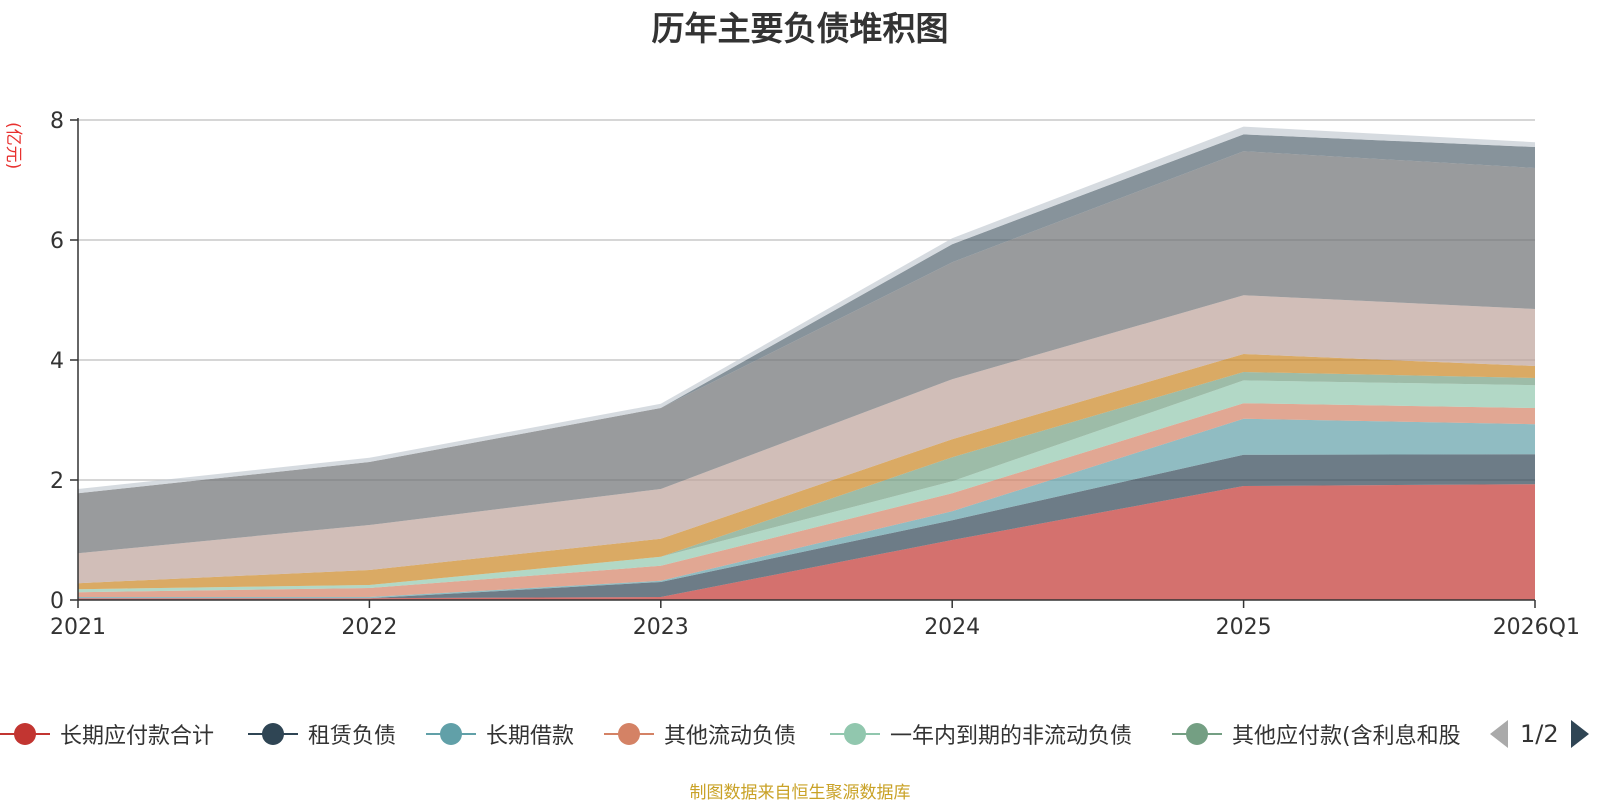  What do you see at coordinates (352, 736) in the screenshot?
I see `legend-item-label: 租赁负债` at bounding box center [352, 736].